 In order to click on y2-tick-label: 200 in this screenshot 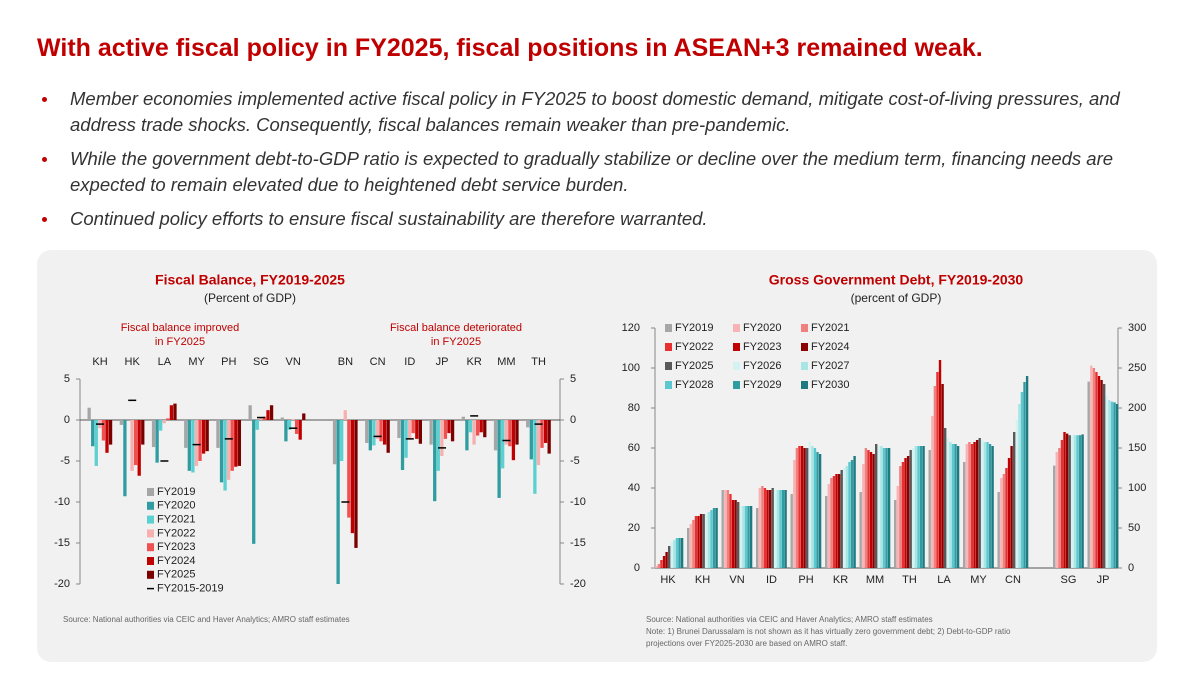, I will do `click(1137, 408)`.